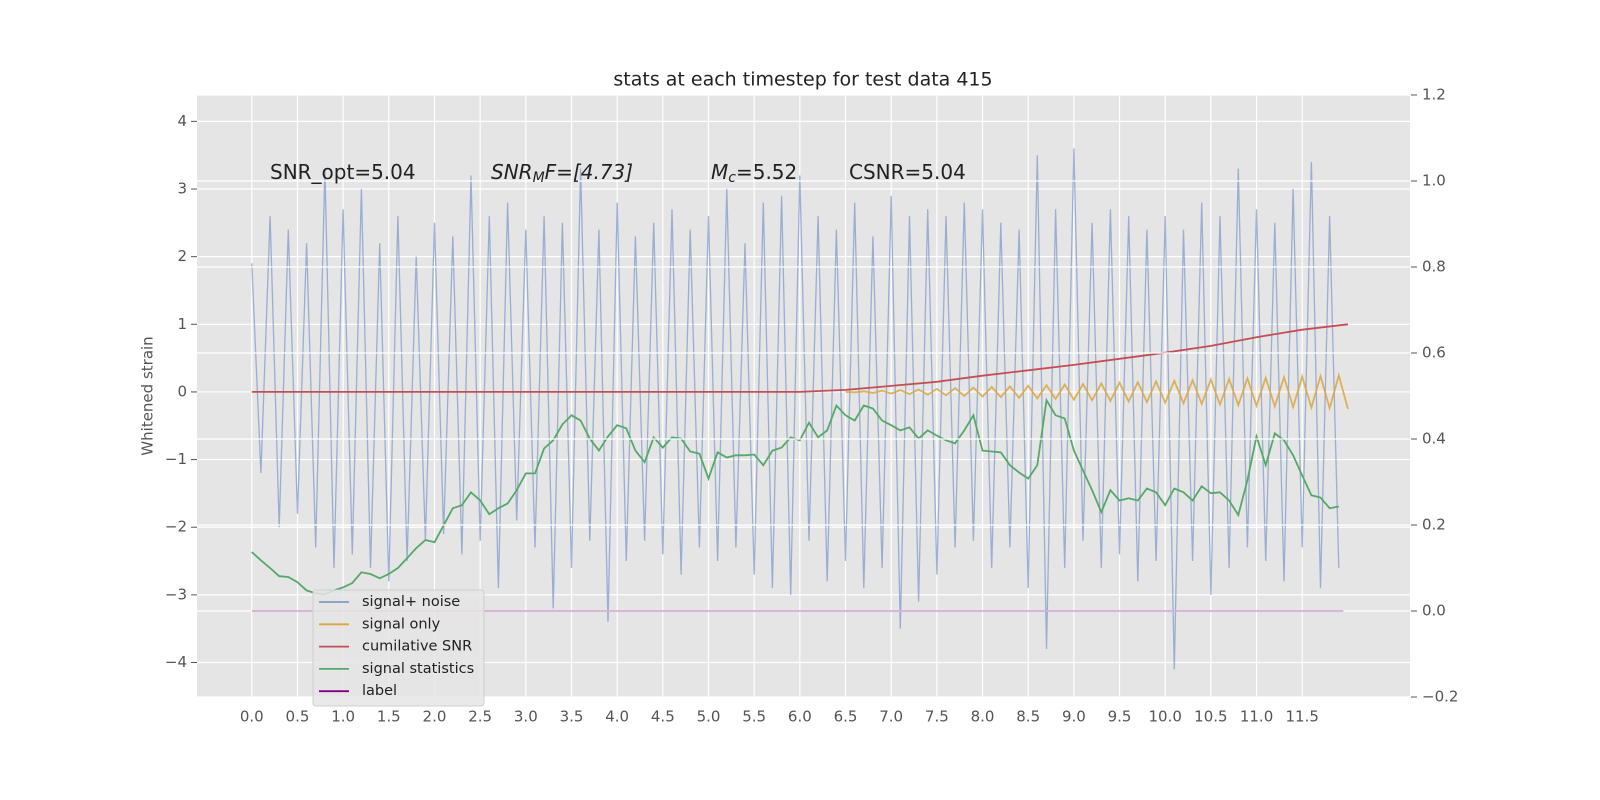 This screenshot has height=800, width=1600. I want to click on x-tick-label: 7.0, so click(891, 717).